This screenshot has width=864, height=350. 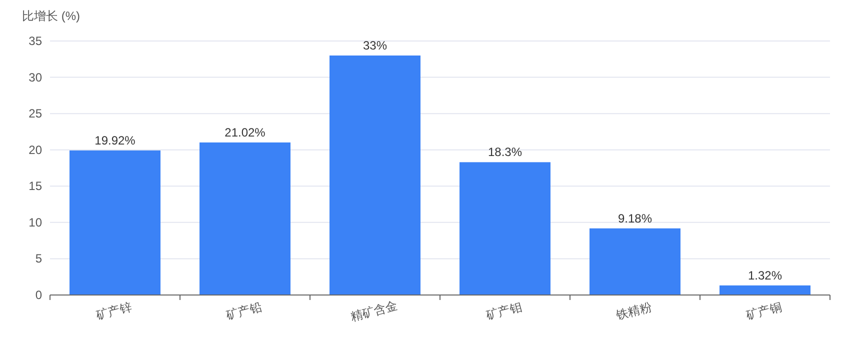 I want to click on y-axis-title: 比增长 (%), so click(x=51, y=16).